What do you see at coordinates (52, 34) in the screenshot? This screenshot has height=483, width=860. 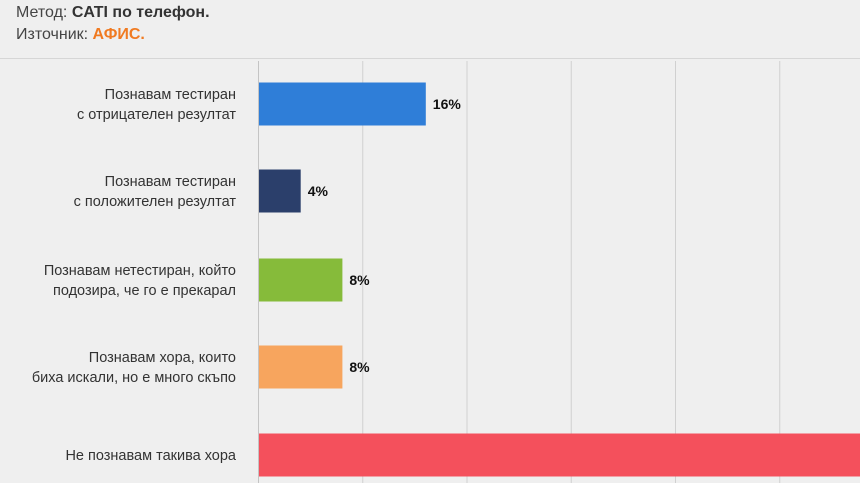 I see `source-label: Източник:` at bounding box center [52, 34].